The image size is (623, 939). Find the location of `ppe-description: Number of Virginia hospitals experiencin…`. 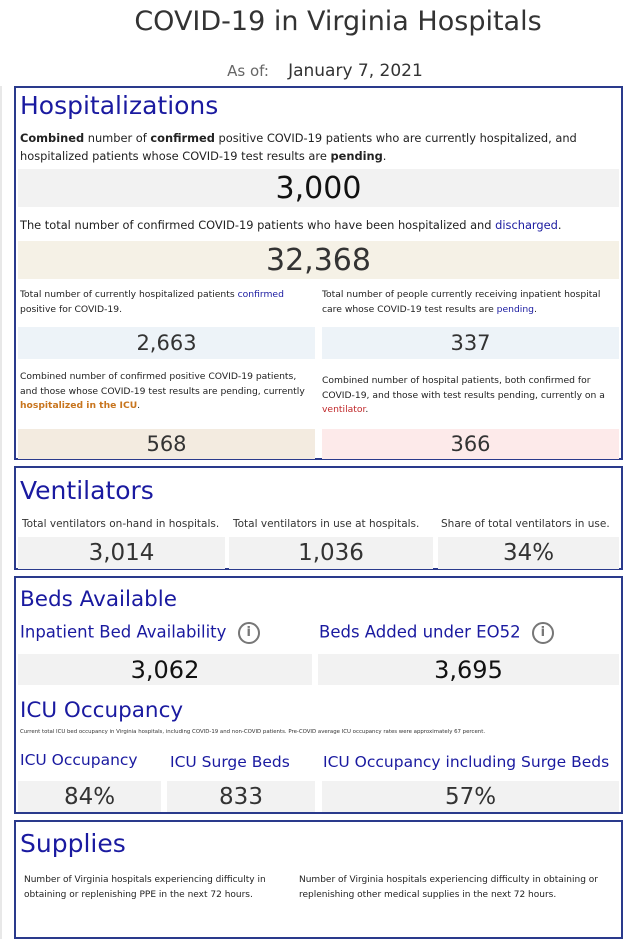

ppe-description: Number of Virginia hospitals experiencin… is located at coordinates (145, 887).